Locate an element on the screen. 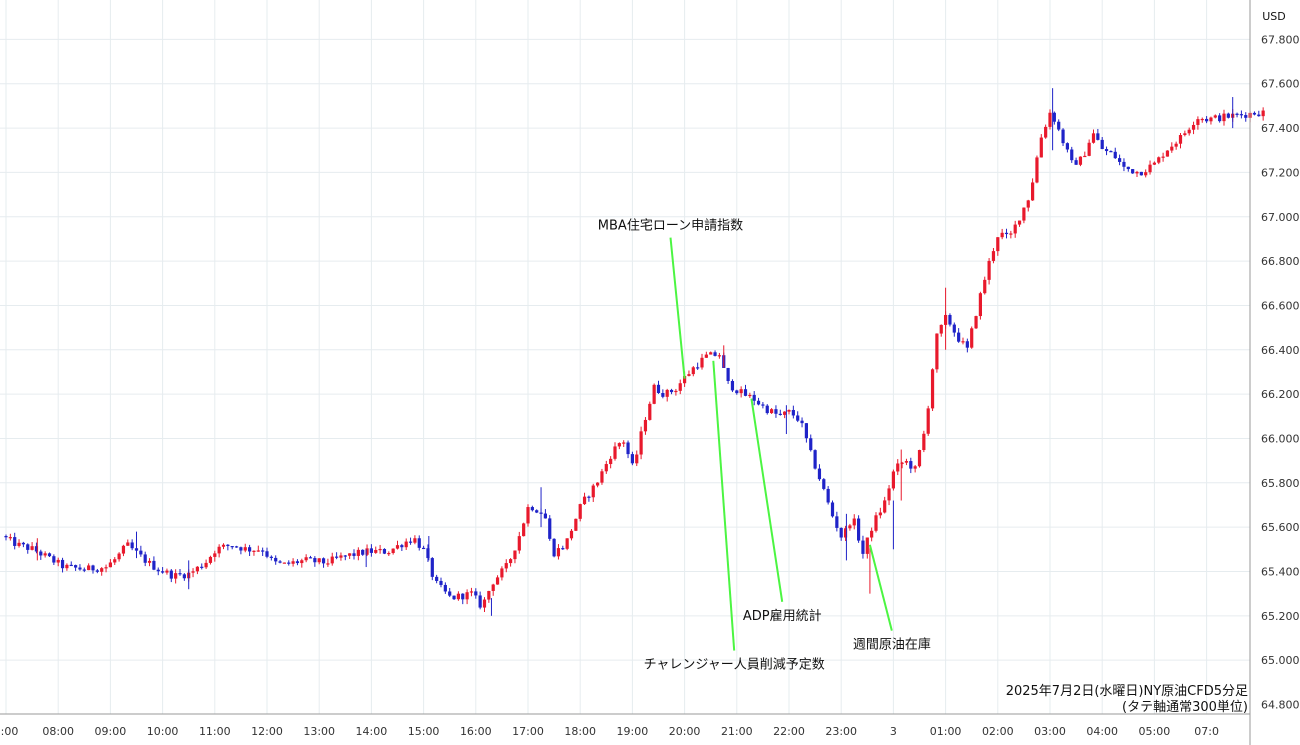 Image resolution: width=1300 pixels, height=745 pixels. x-tick-label: 12:00 is located at coordinates (267, 731).